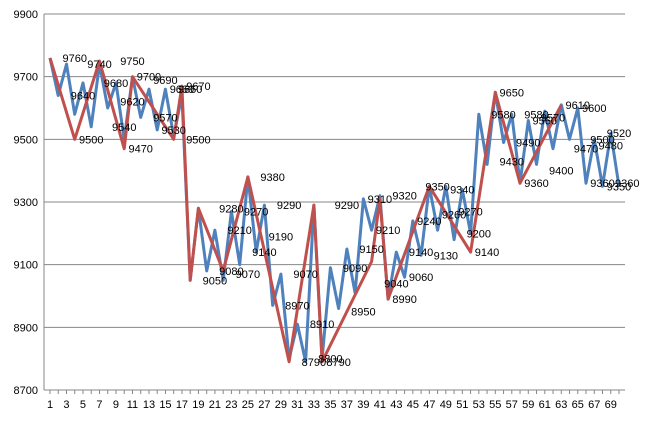 This screenshot has height=428, width=645. What do you see at coordinates (149, 78) in the screenshot?
I see `data-label: 9700` at bounding box center [149, 78].